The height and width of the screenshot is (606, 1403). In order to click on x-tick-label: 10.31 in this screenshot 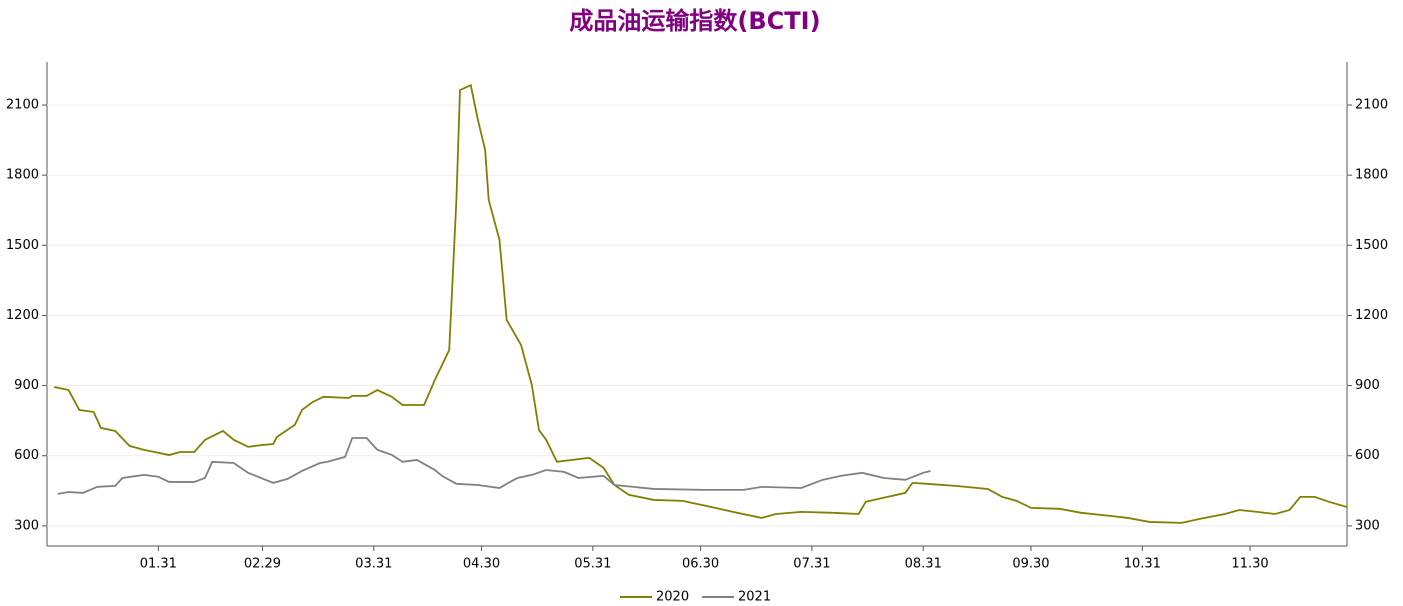, I will do `click(1142, 564)`.